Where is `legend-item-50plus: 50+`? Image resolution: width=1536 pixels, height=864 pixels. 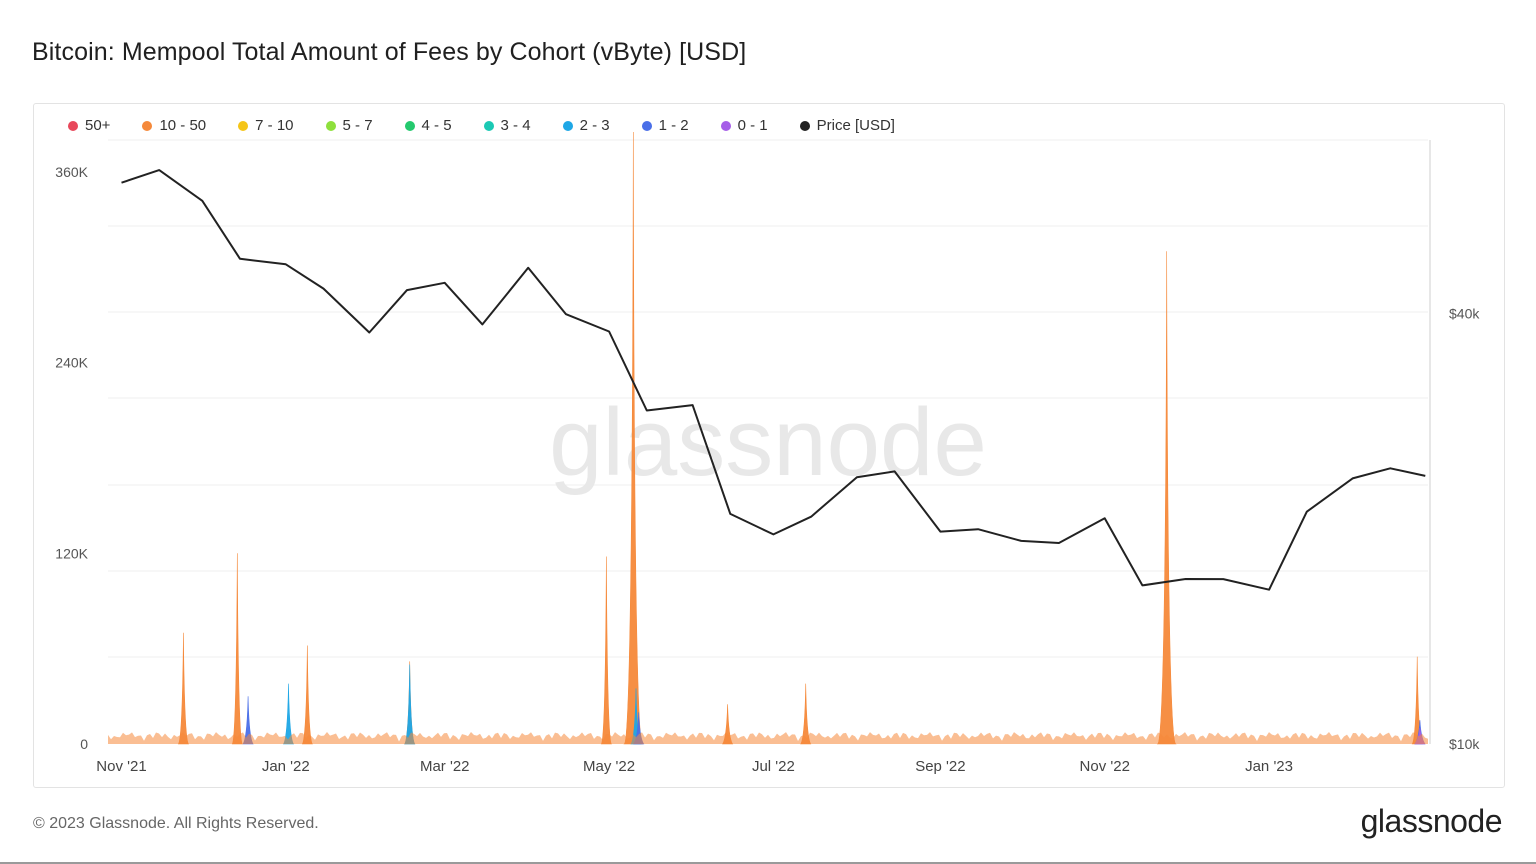
legend-item-50plus: 50+ is located at coordinates (89, 125).